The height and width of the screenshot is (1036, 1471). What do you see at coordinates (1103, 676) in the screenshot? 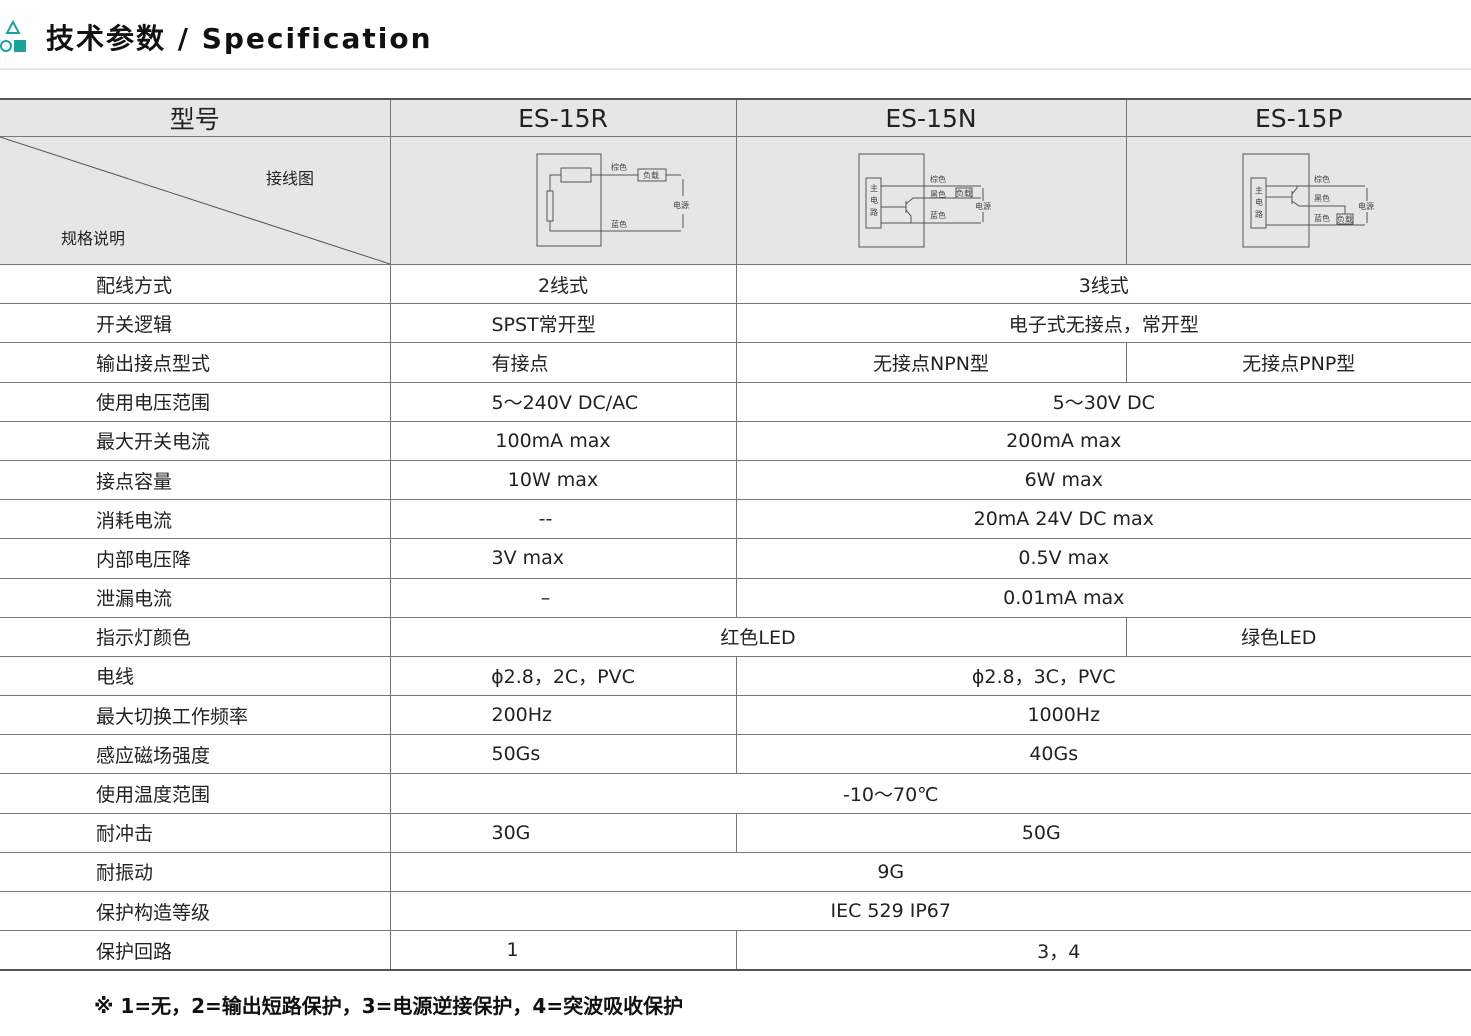
I see `cell-value: ϕ2.8，3C，PVC` at bounding box center [1103, 676].